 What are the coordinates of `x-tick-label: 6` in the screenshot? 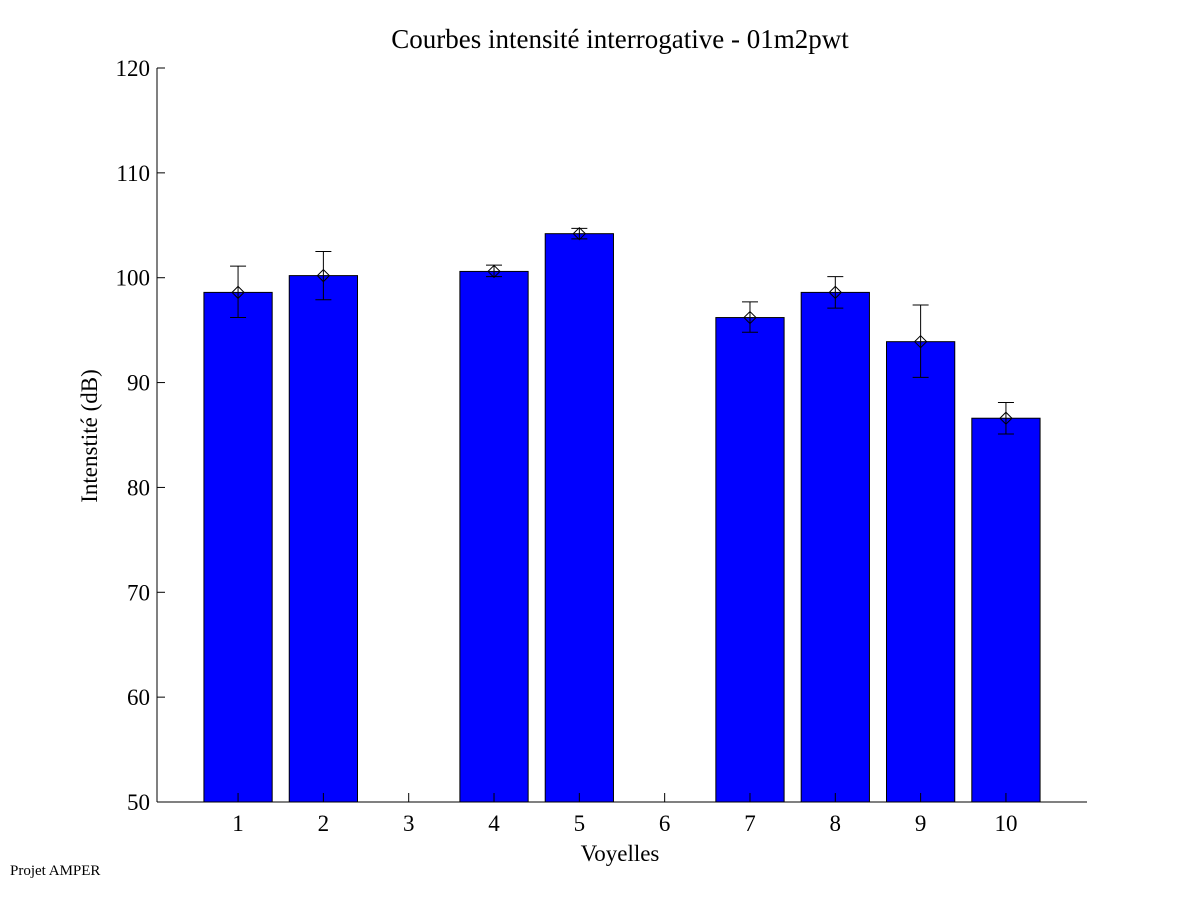 It's located at (665, 823).